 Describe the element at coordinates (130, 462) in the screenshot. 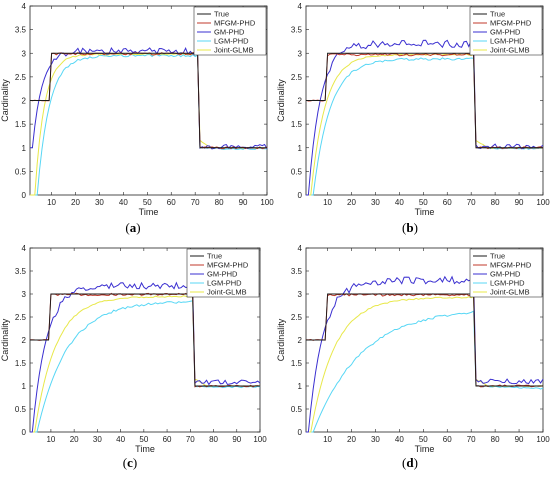

I see `panel-label: (c)` at that location.